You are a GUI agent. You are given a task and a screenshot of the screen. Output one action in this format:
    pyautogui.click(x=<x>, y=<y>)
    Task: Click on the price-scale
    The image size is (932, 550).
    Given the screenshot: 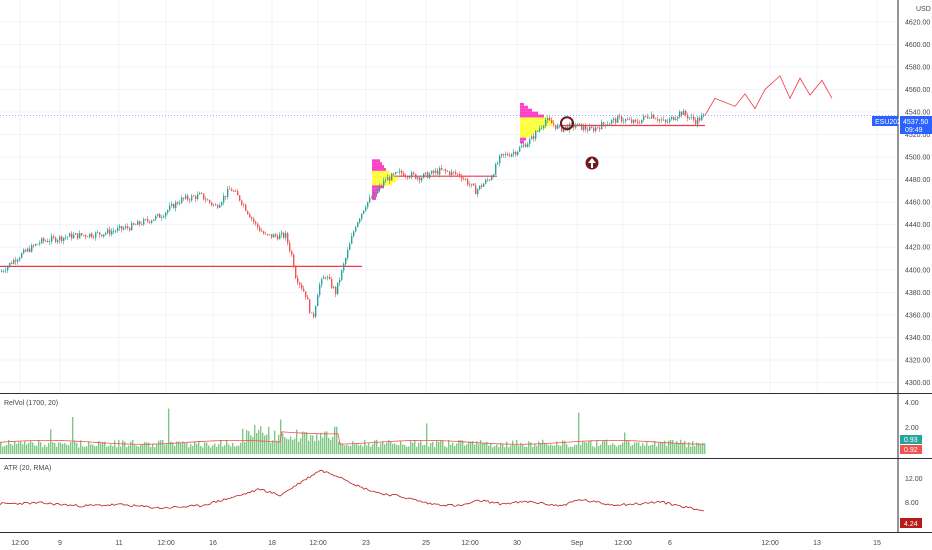 What is the action you would take?
    pyautogui.click(x=915, y=196)
    